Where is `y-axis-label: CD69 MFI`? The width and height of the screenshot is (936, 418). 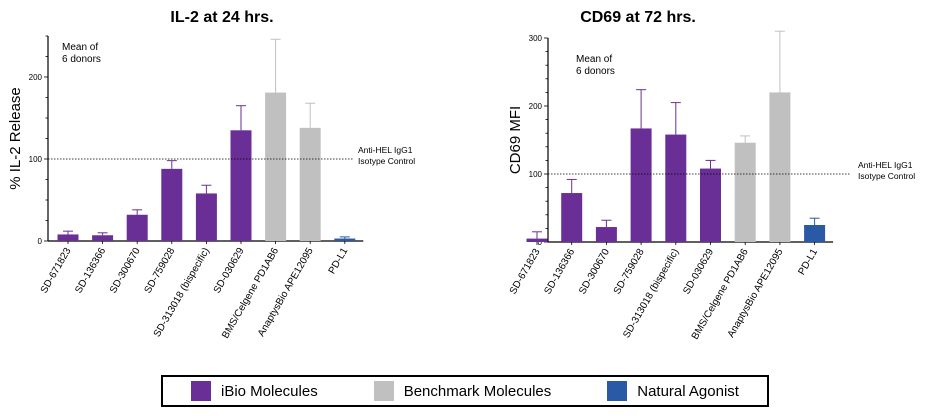
y-axis-label: CD69 MFI is located at coordinates (515, 140).